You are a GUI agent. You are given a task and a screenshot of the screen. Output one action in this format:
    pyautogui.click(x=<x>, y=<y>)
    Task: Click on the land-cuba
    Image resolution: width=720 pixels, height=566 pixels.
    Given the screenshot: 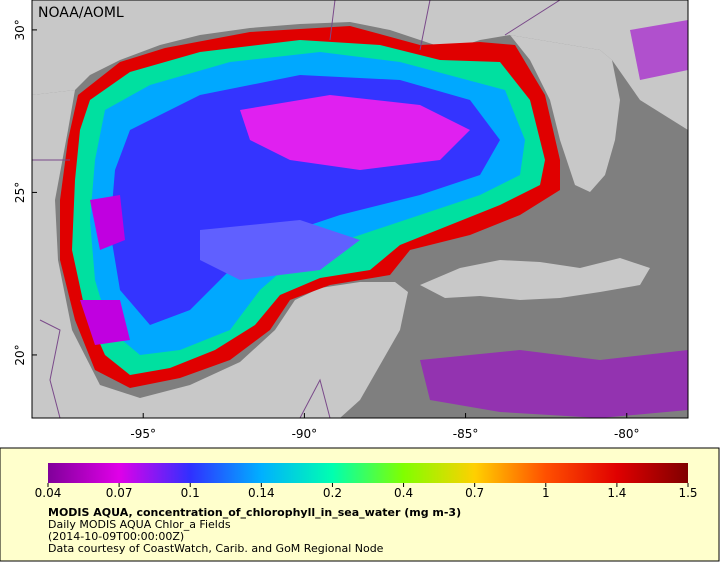 What is the action you would take?
    pyautogui.click(x=535, y=279)
    